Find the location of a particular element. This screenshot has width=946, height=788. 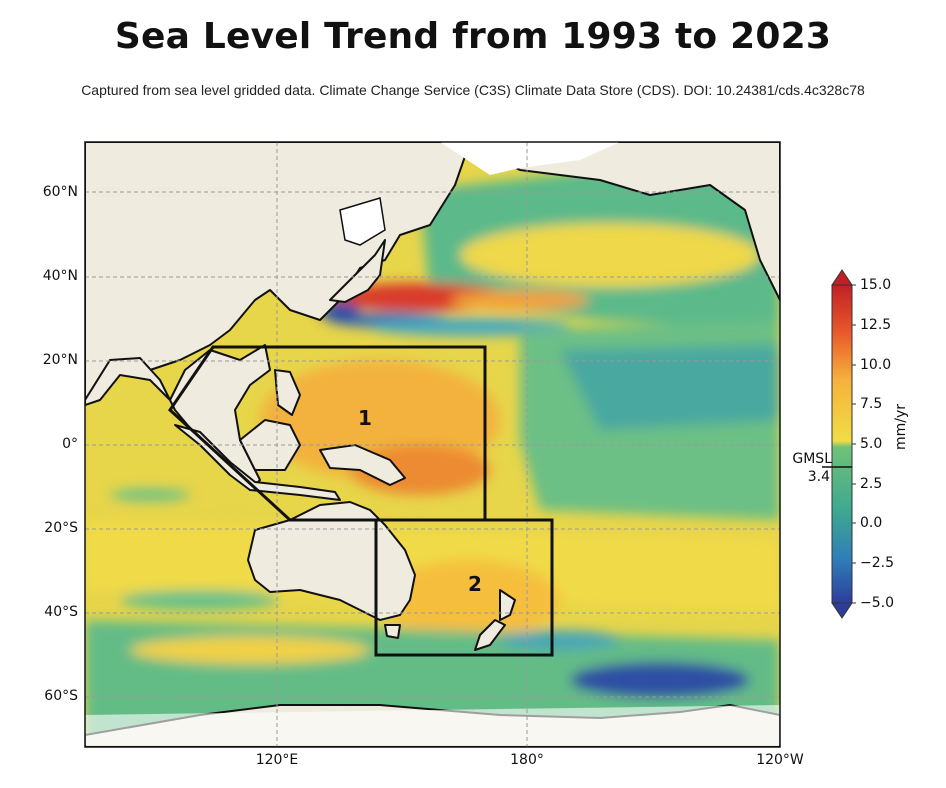

lat-label-60s: 60°S is located at coordinates (61, 696).